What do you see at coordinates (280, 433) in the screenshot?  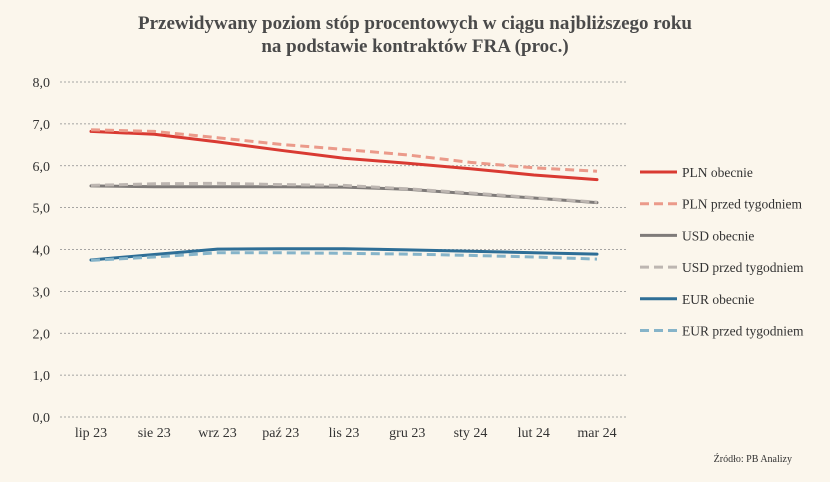 I see `x-tick-label: paź 23` at bounding box center [280, 433].